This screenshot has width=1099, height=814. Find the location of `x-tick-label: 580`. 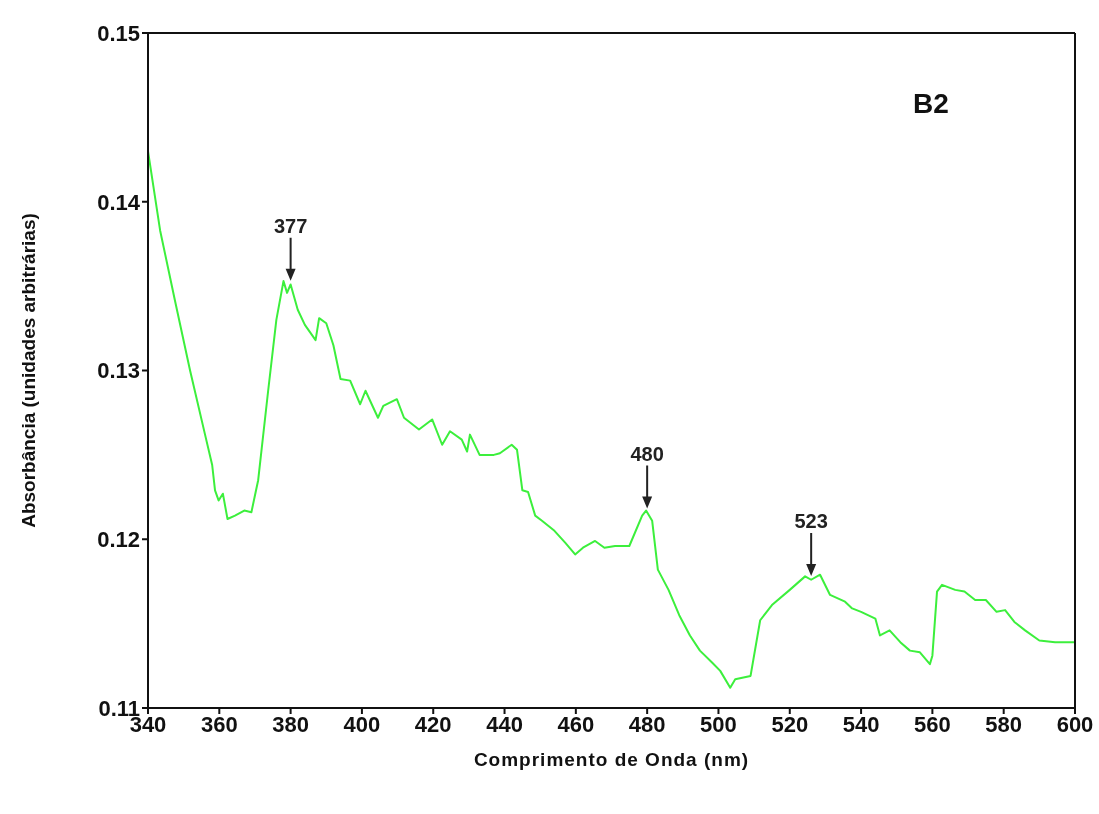

x-tick-label: 580 is located at coordinates (1004, 724).